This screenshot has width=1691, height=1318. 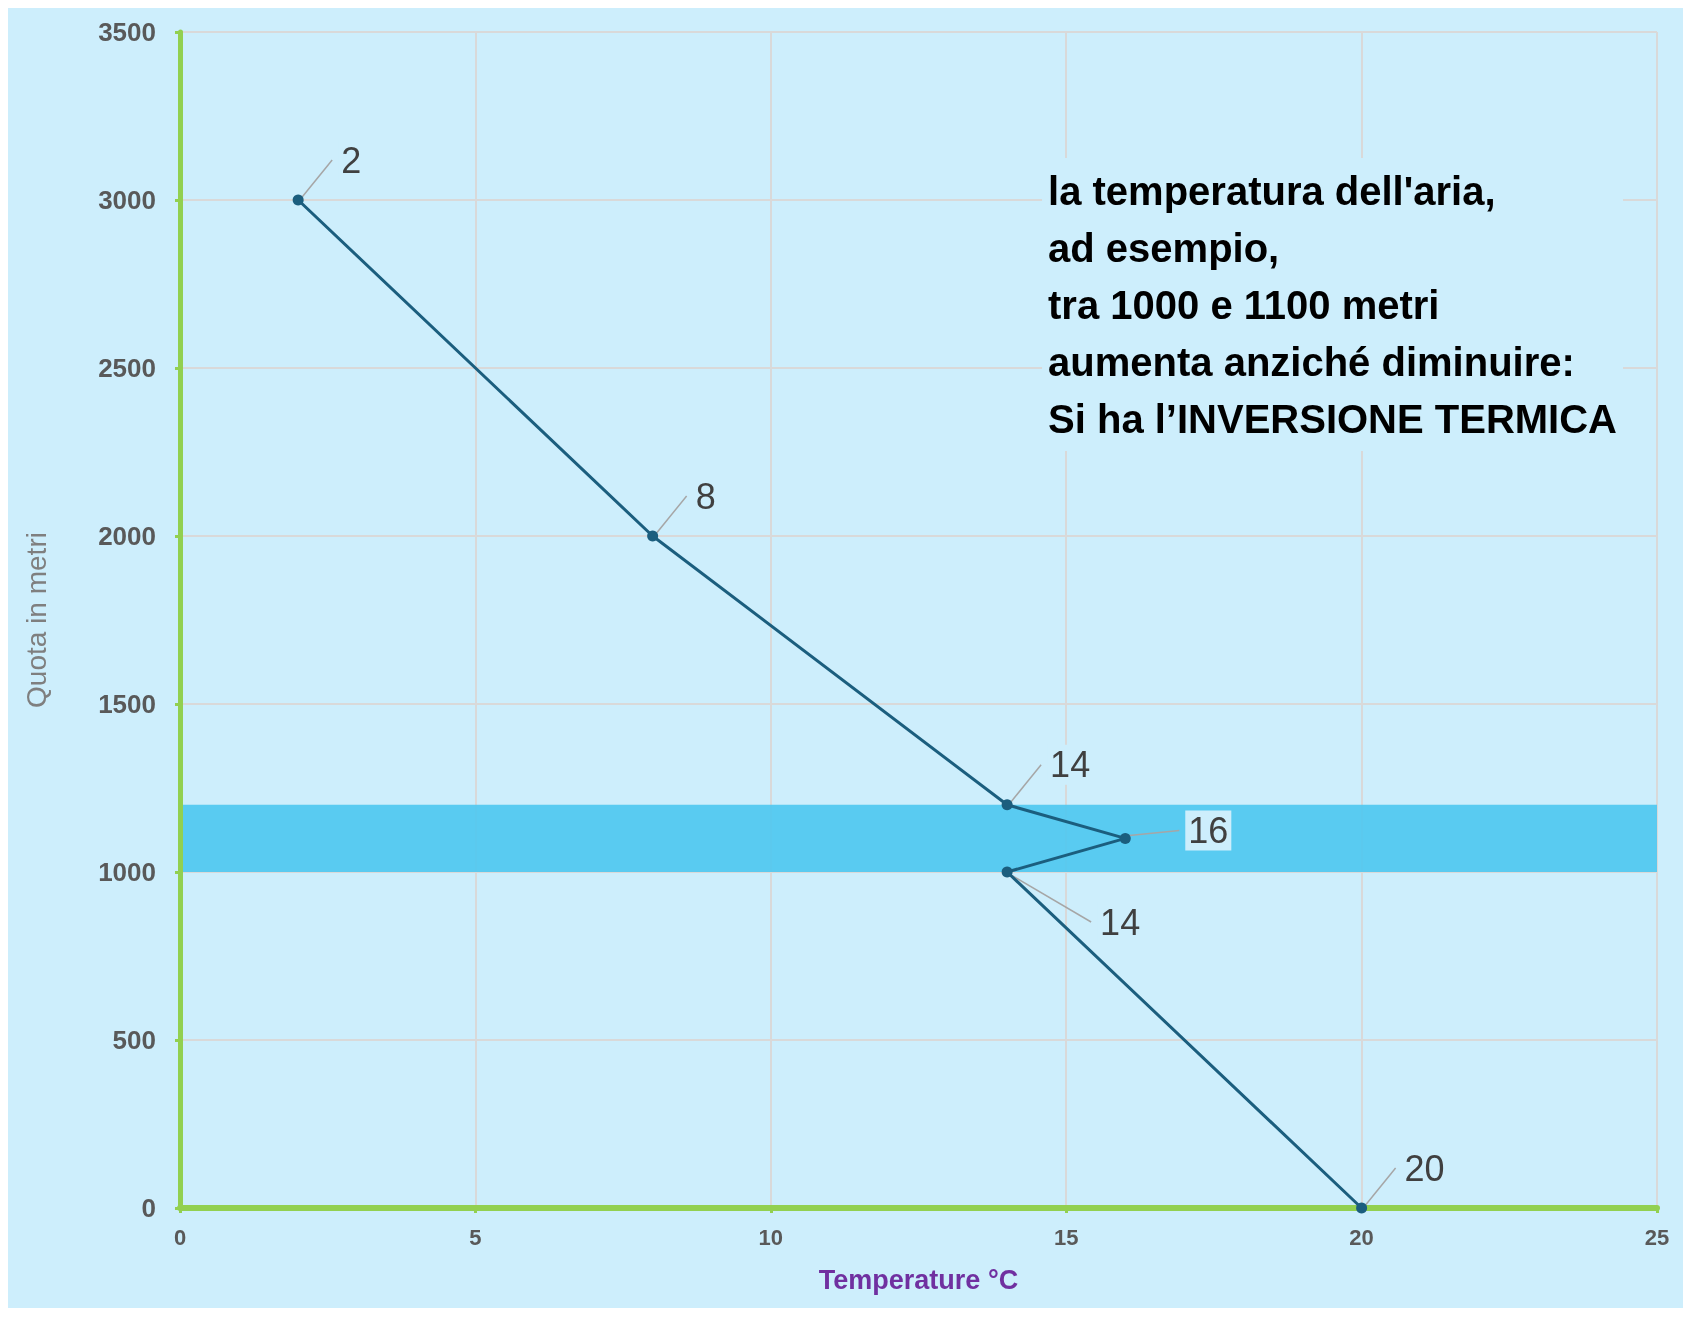 I want to click on x-tick-label: 25, so click(x=1657, y=1237).